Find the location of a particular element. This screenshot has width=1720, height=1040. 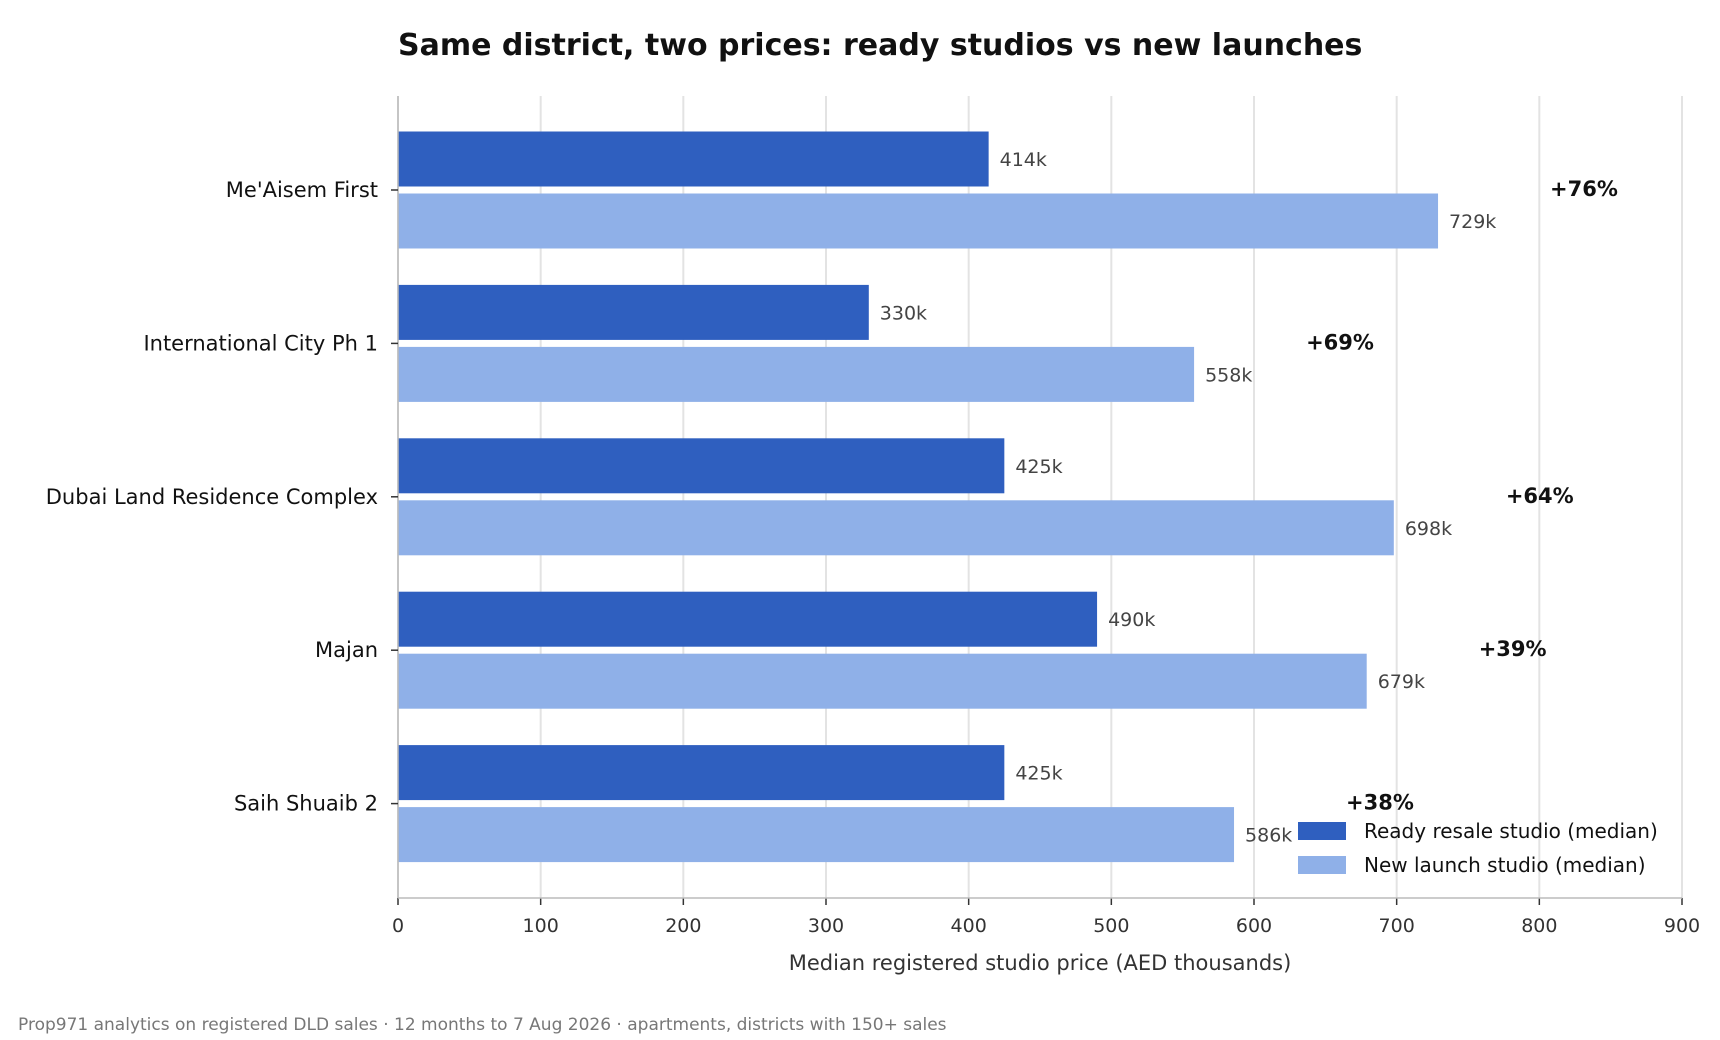

value-label-ready: 490k is located at coordinates (1131, 620).